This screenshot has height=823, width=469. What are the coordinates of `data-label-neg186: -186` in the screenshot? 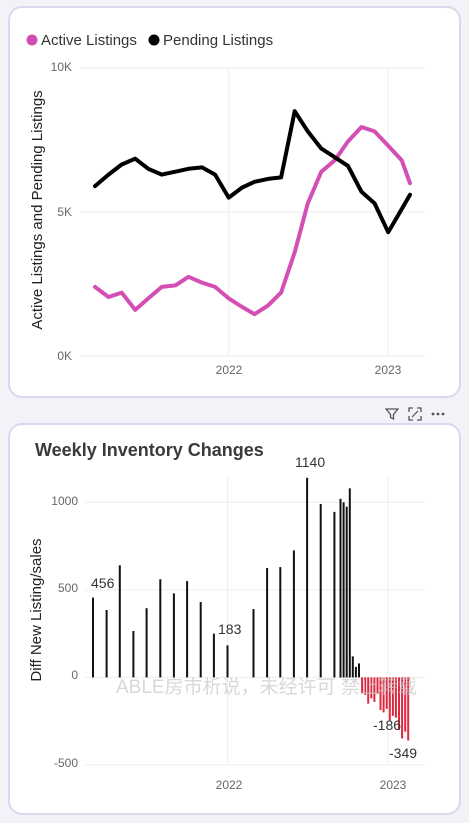 It's located at (387, 725).